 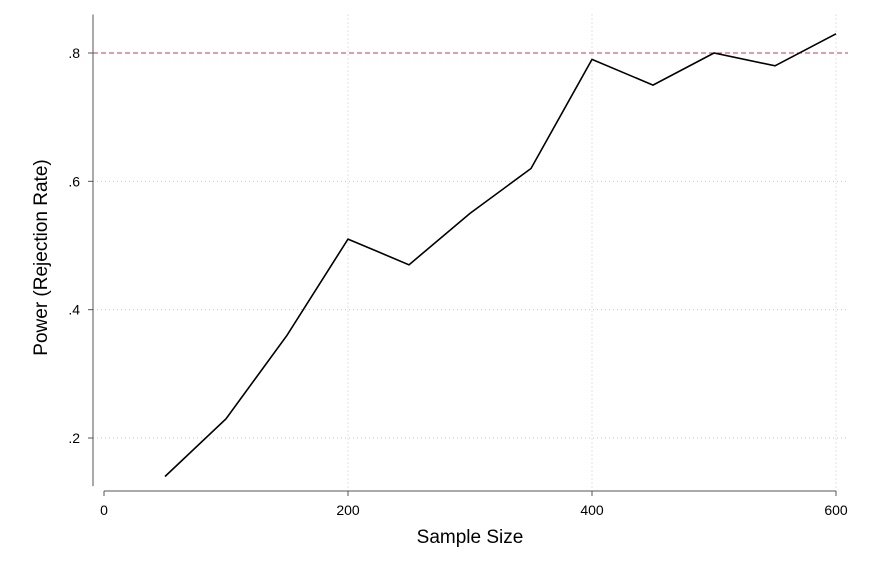 What do you see at coordinates (836, 510) in the screenshot?
I see `x-tick-label: 600` at bounding box center [836, 510].